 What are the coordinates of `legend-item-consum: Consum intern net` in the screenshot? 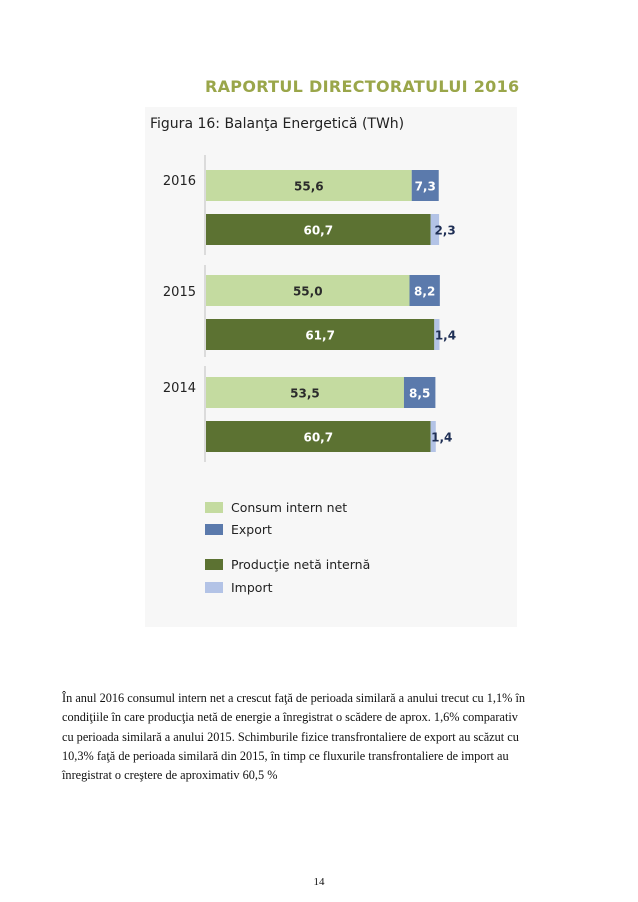 It's located at (276, 507).